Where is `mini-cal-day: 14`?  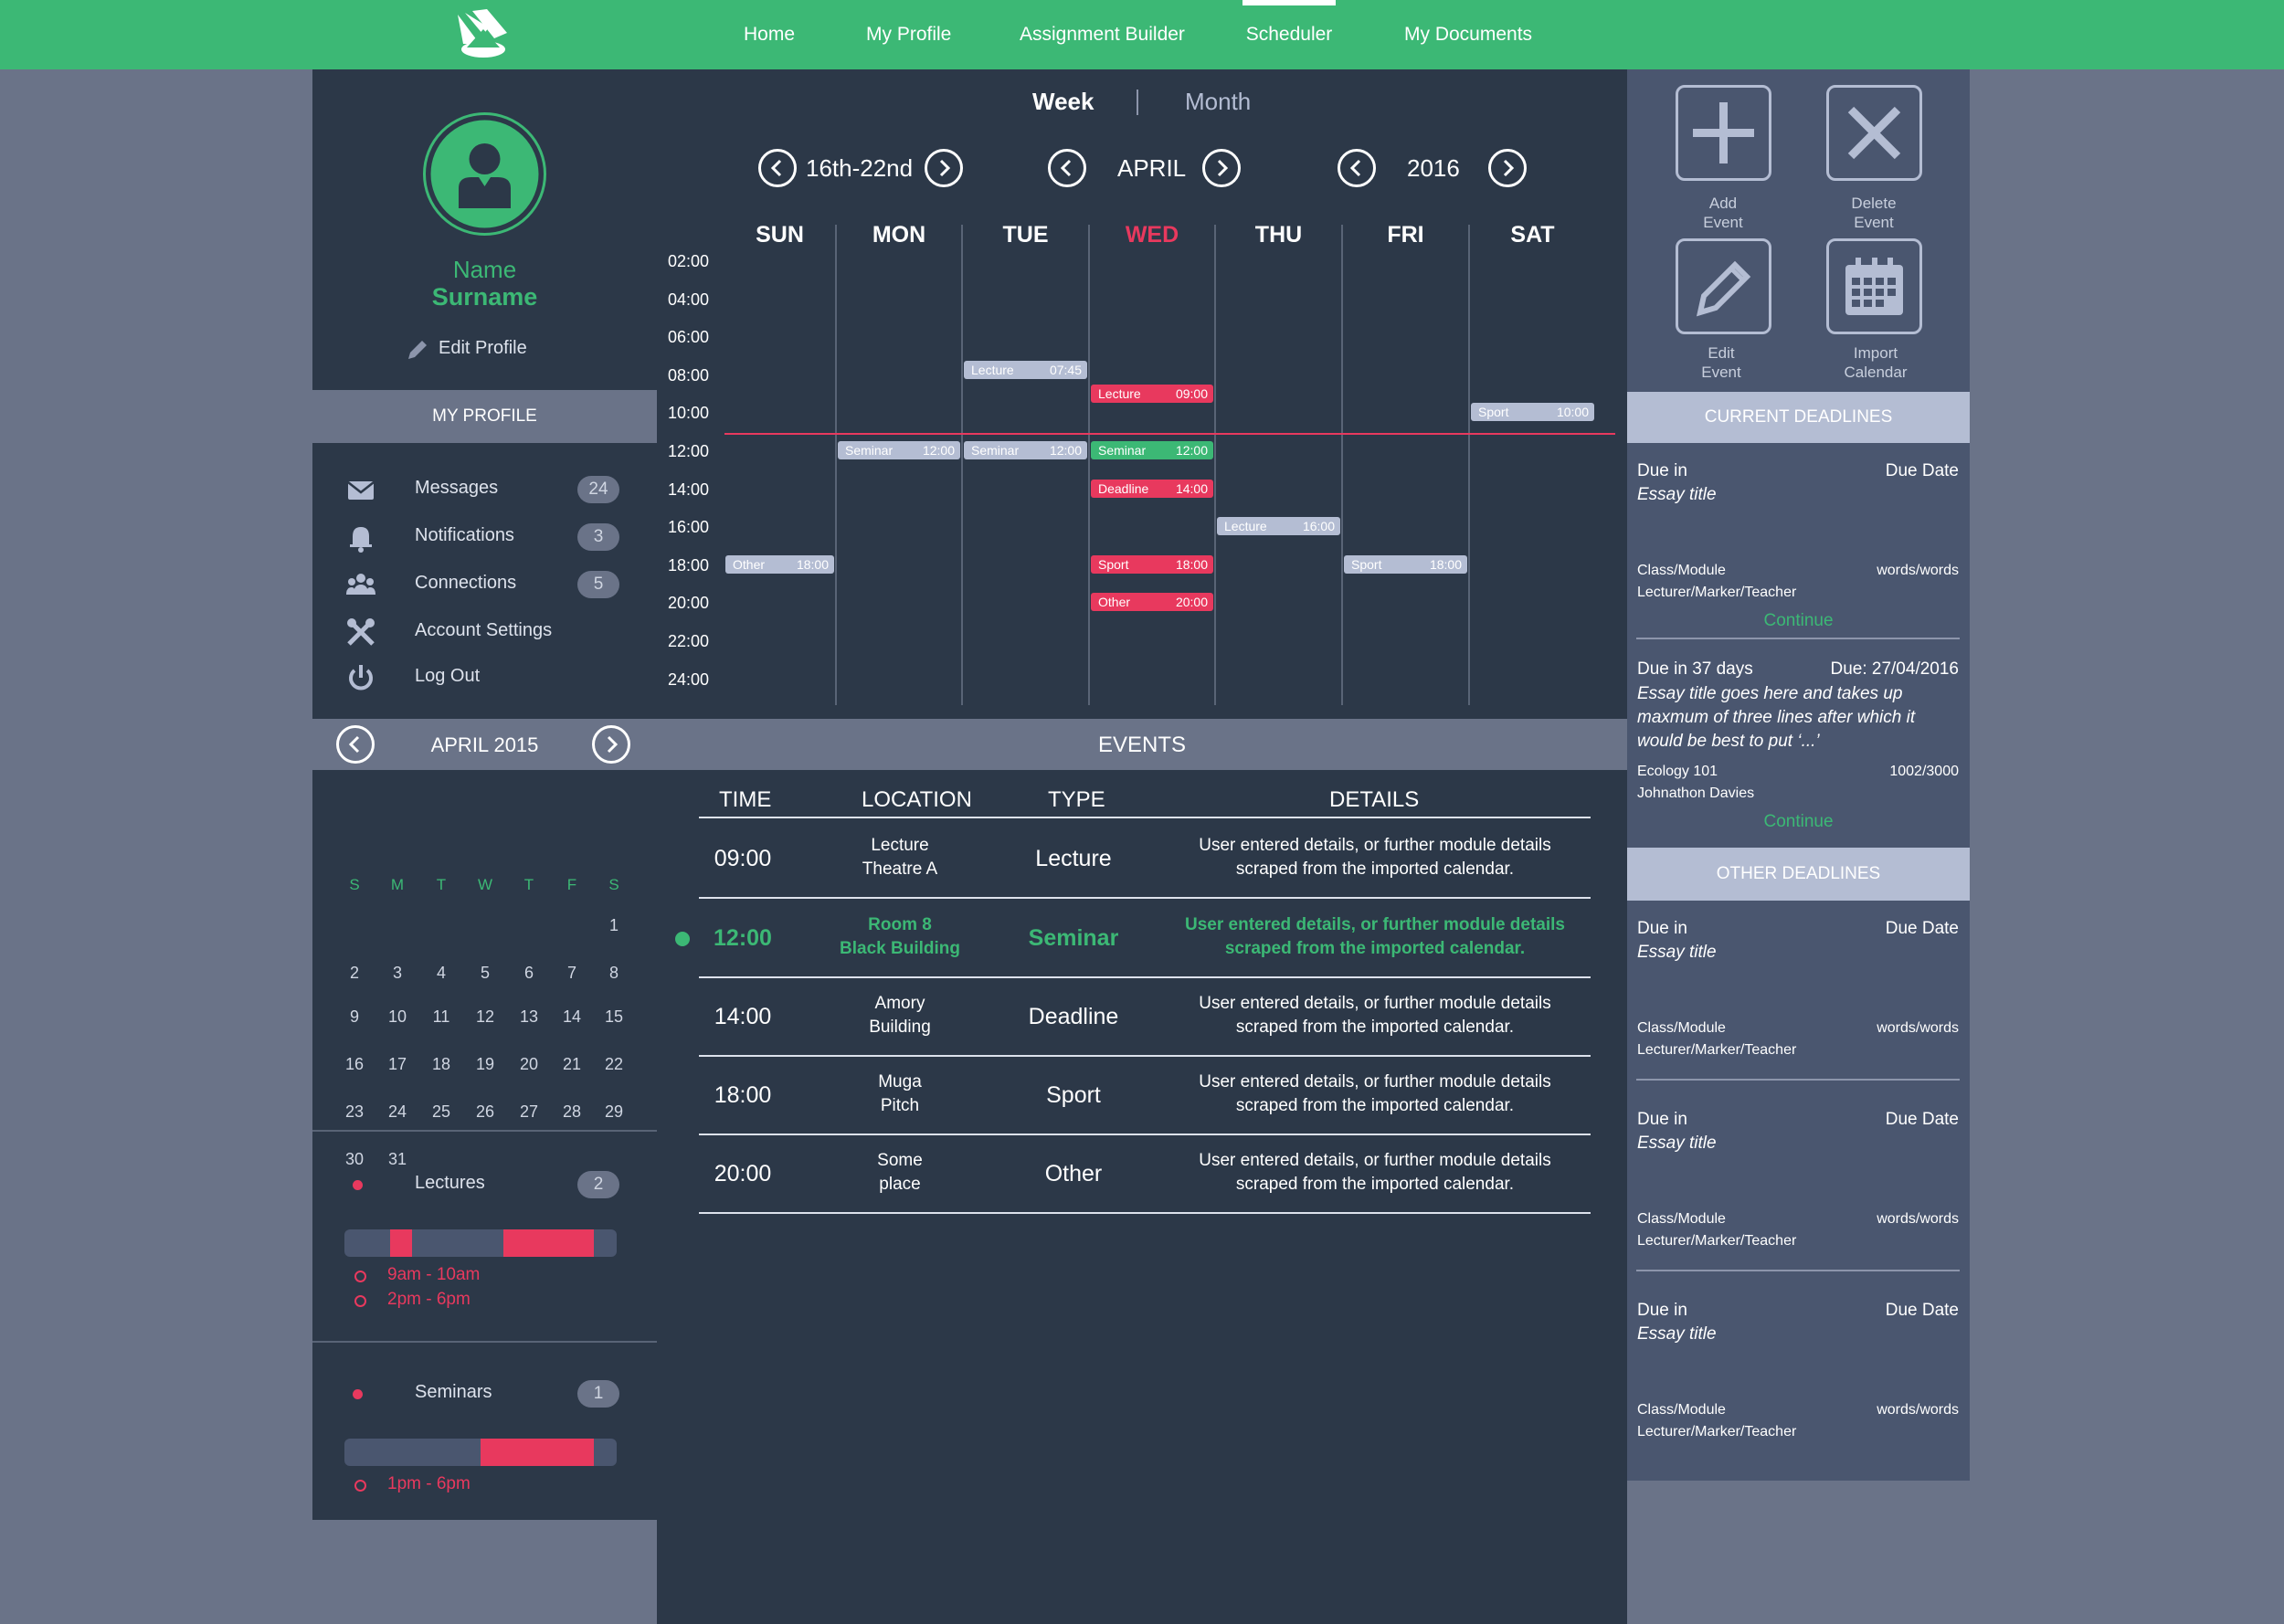
mini-cal-day: 14 is located at coordinates (572, 1017).